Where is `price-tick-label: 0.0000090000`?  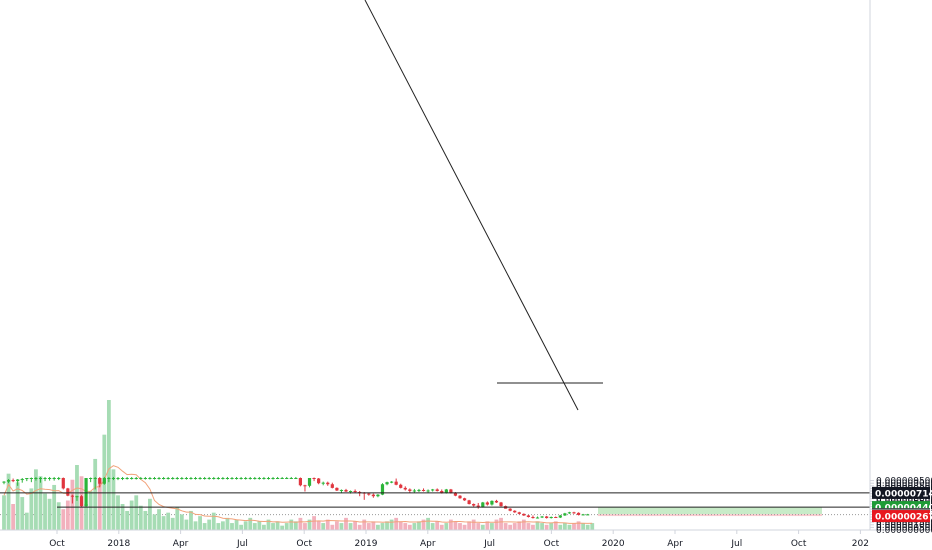
price-tick-label: 0.0000090000 is located at coordinates (904, 484).